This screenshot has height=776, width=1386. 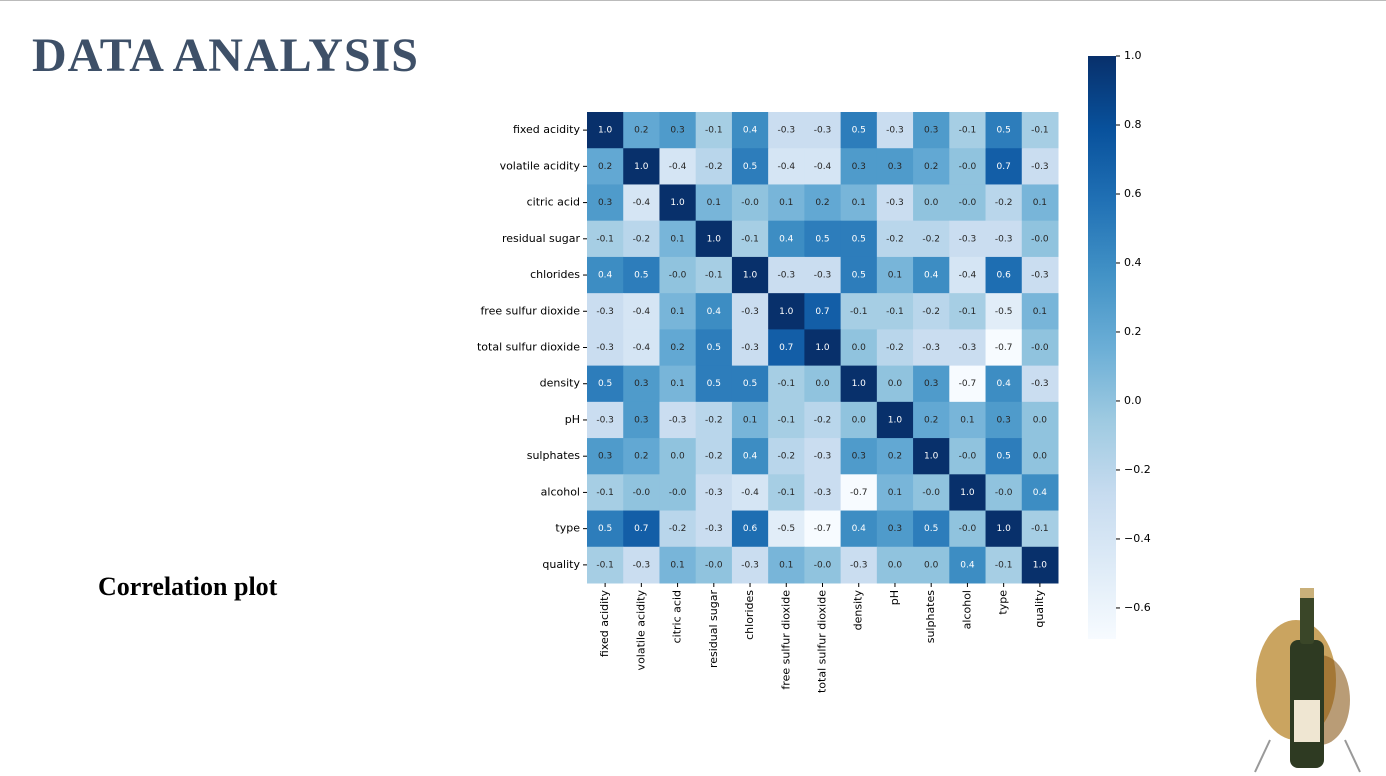 What do you see at coordinates (858, 610) in the screenshot?
I see `x-tick-label: density` at bounding box center [858, 610].